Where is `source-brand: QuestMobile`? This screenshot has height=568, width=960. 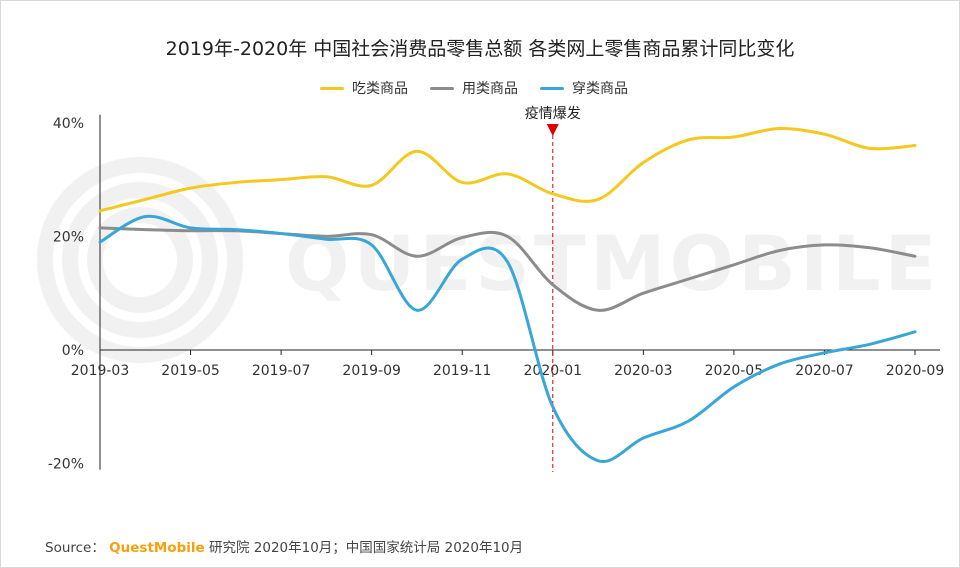 source-brand: QuestMobile is located at coordinates (157, 548).